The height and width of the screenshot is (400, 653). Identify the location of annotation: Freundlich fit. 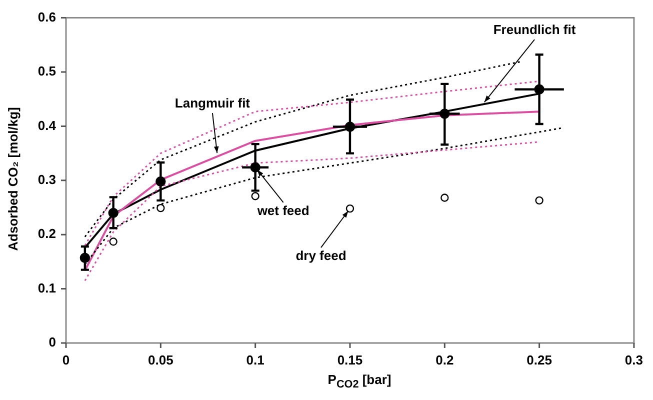
(534, 30).